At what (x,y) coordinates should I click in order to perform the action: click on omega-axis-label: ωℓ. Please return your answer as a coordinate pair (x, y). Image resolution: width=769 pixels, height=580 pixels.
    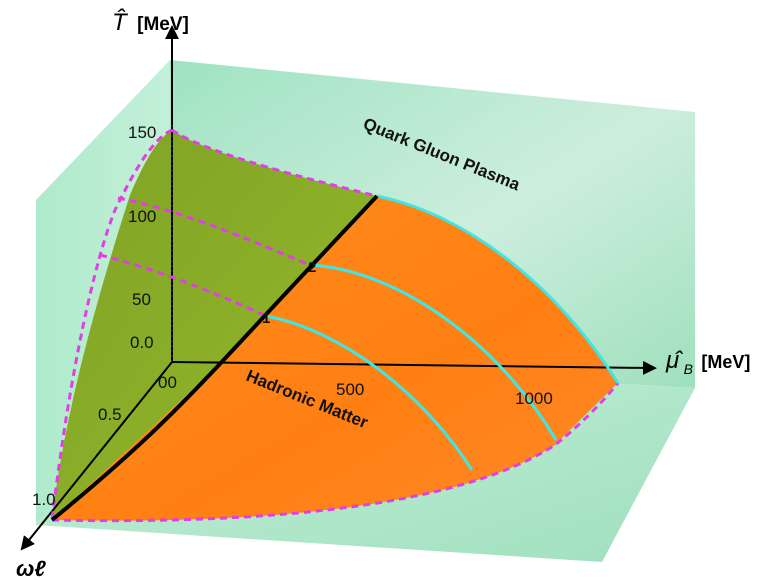
    Looking at the image, I should click on (31, 568).